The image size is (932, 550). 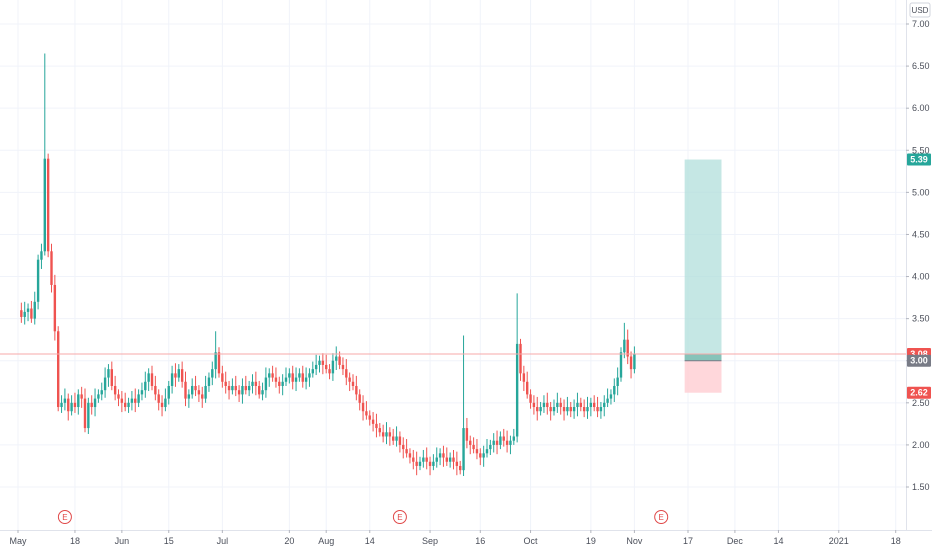 I want to click on currency-label: USD, so click(x=920, y=10).